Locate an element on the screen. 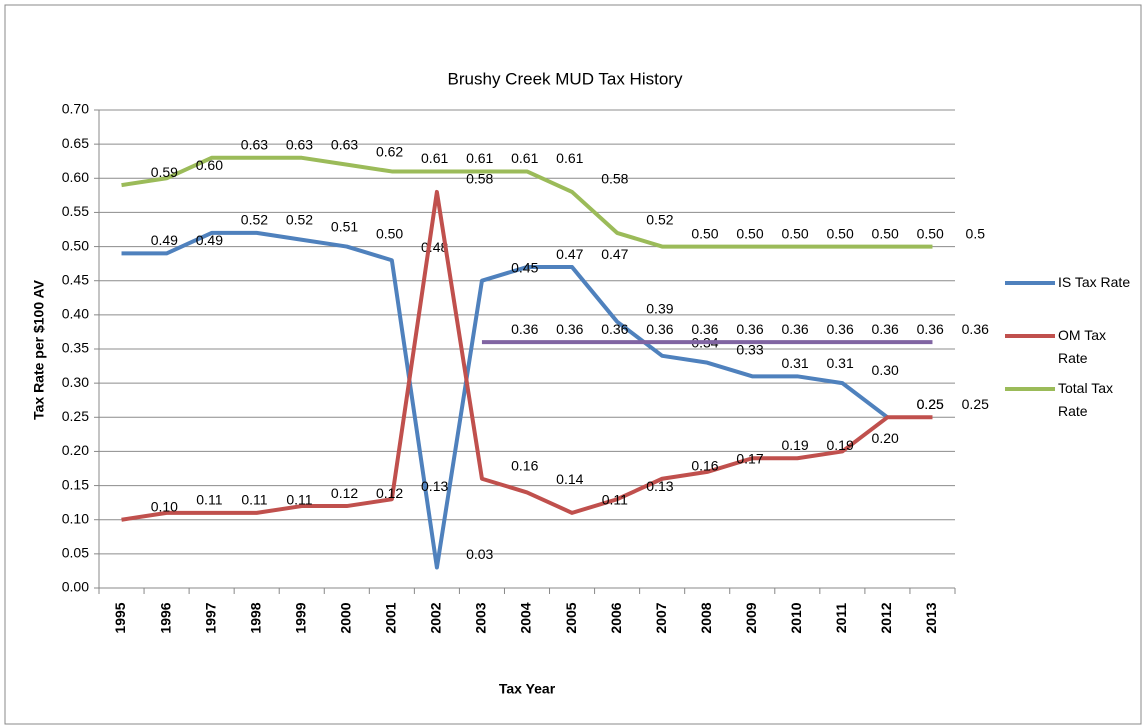 This screenshot has height=726, width=1143. y-tick-label: 0.05 is located at coordinates (75, 553).